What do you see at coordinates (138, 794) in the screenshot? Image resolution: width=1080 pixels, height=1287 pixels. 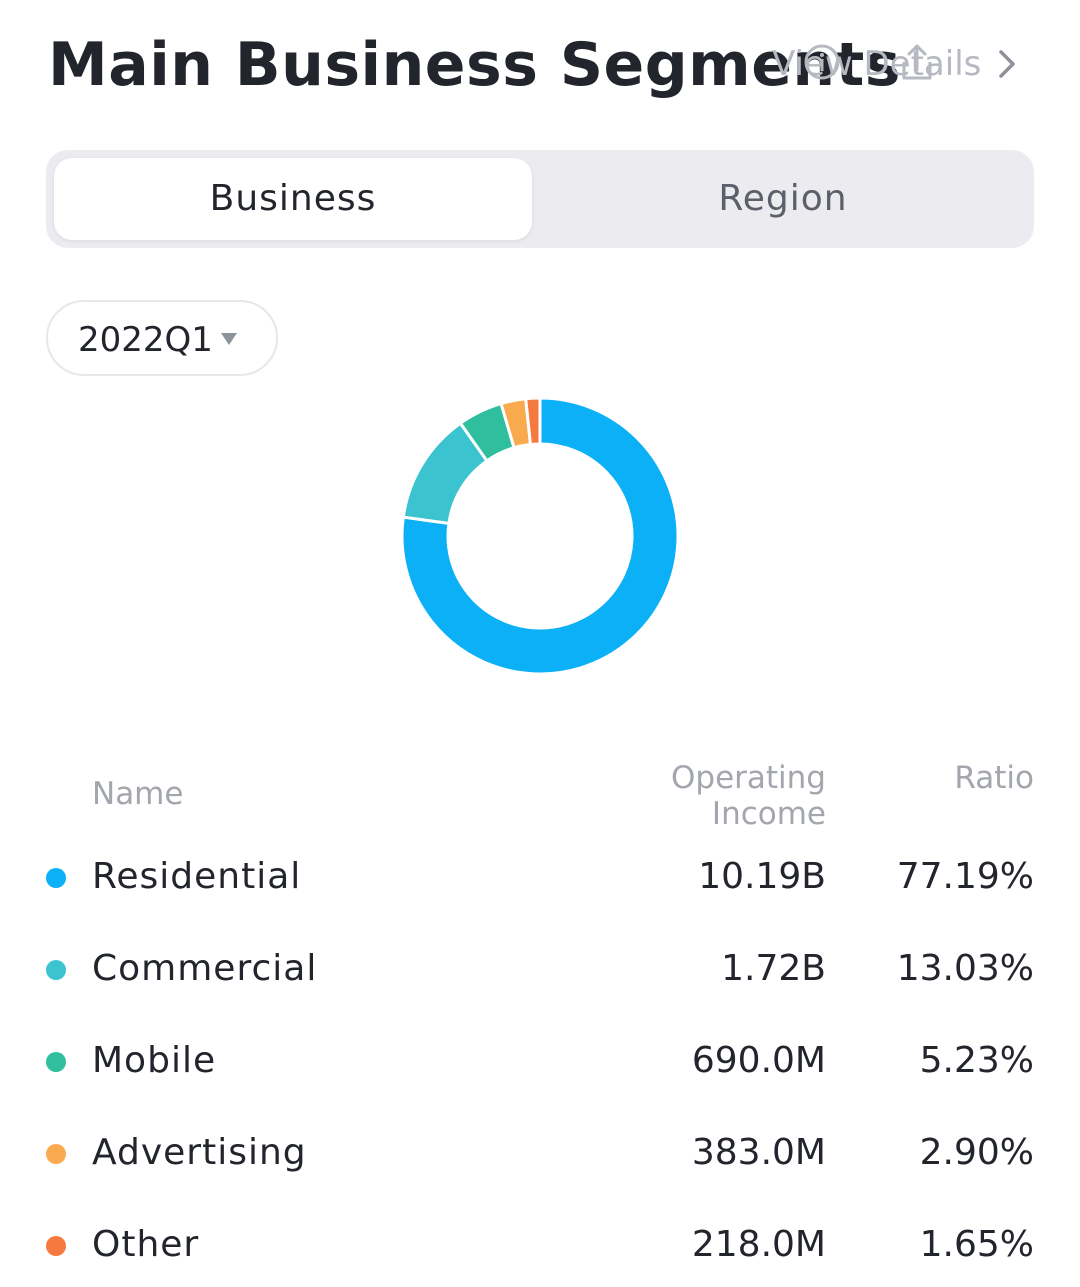 I see `column-header-name: Name` at bounding box center [138, 794].